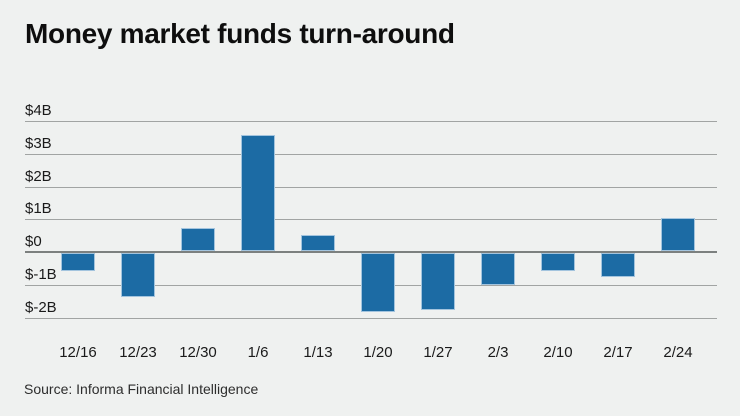 The image size is (740, 416). What do you see at coordinates (138, 352) in the screenshot?
I see `x-tick-label: 12/23` at bounding box center [138, 352].